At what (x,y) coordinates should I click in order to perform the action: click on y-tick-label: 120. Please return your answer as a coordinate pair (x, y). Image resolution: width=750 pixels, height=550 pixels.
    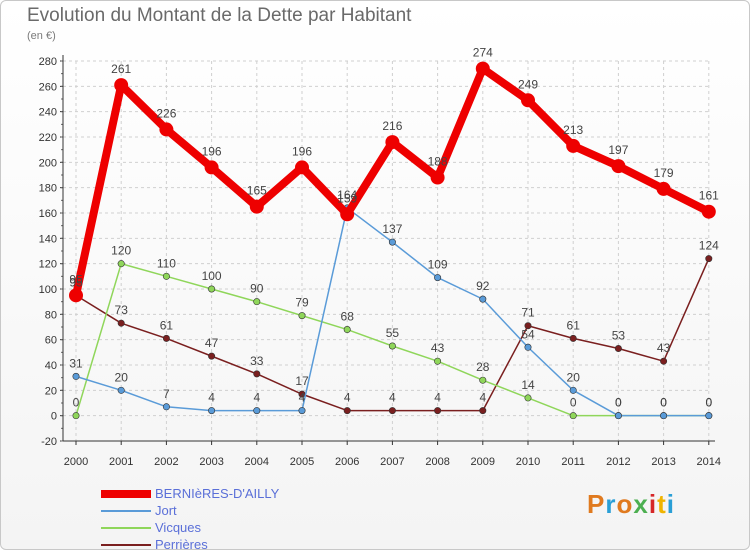
    Looking at the image, I should click on (48, 265).